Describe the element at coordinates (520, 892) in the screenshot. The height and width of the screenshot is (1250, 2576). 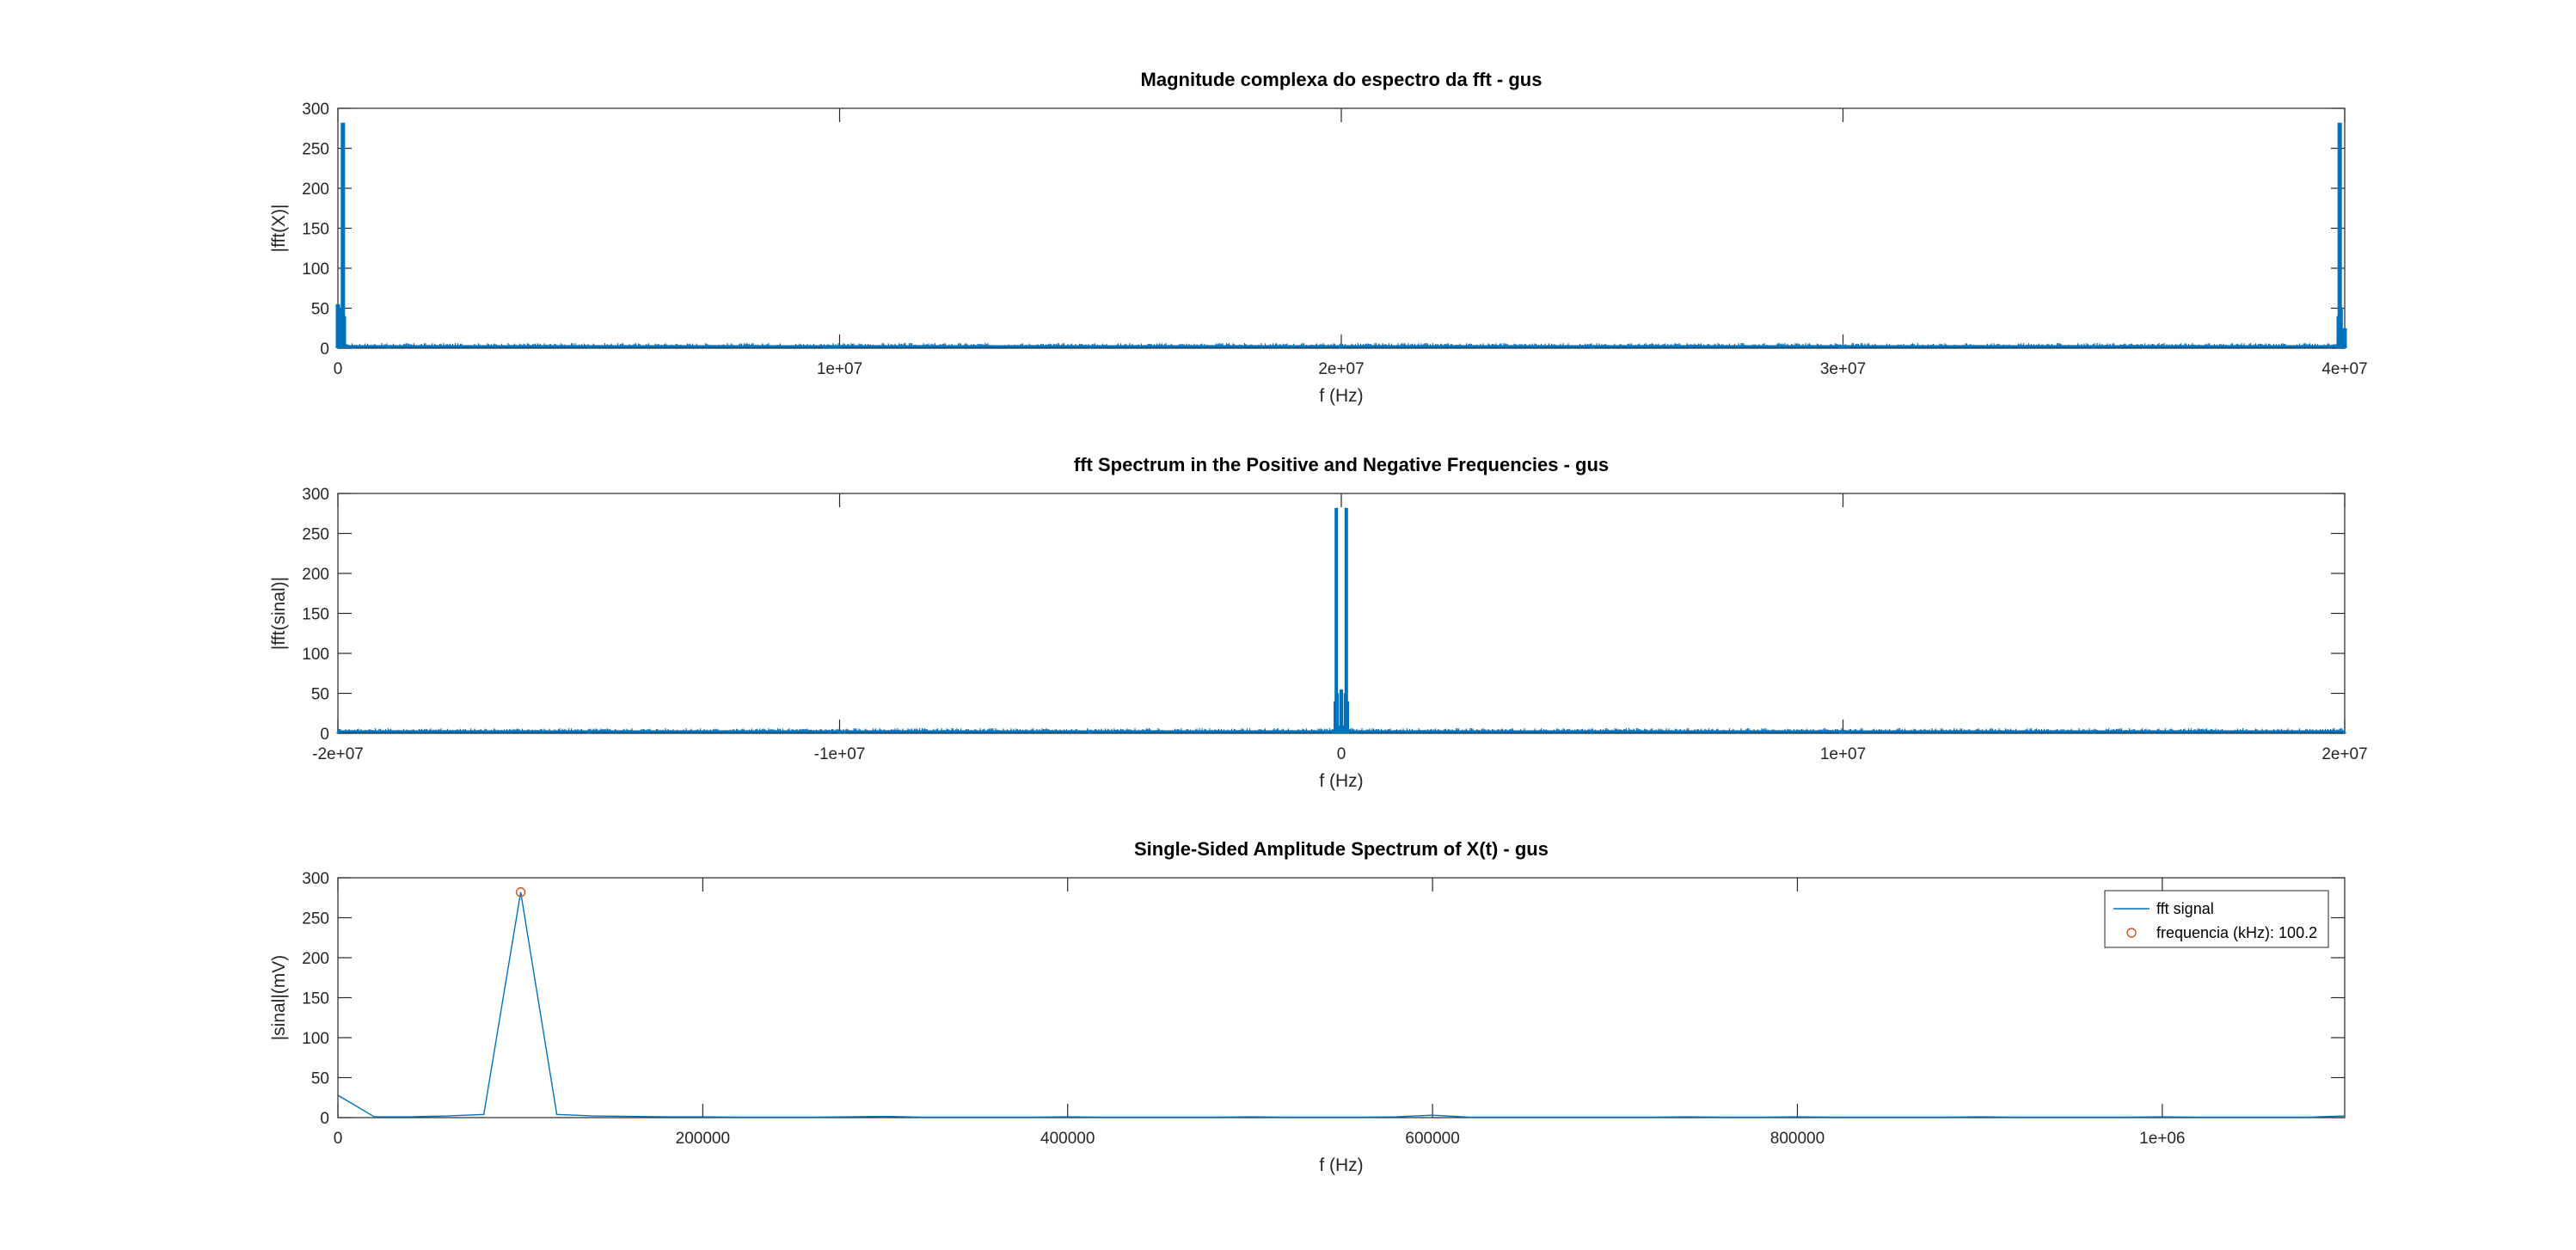
I see `peak-marker` at that location.